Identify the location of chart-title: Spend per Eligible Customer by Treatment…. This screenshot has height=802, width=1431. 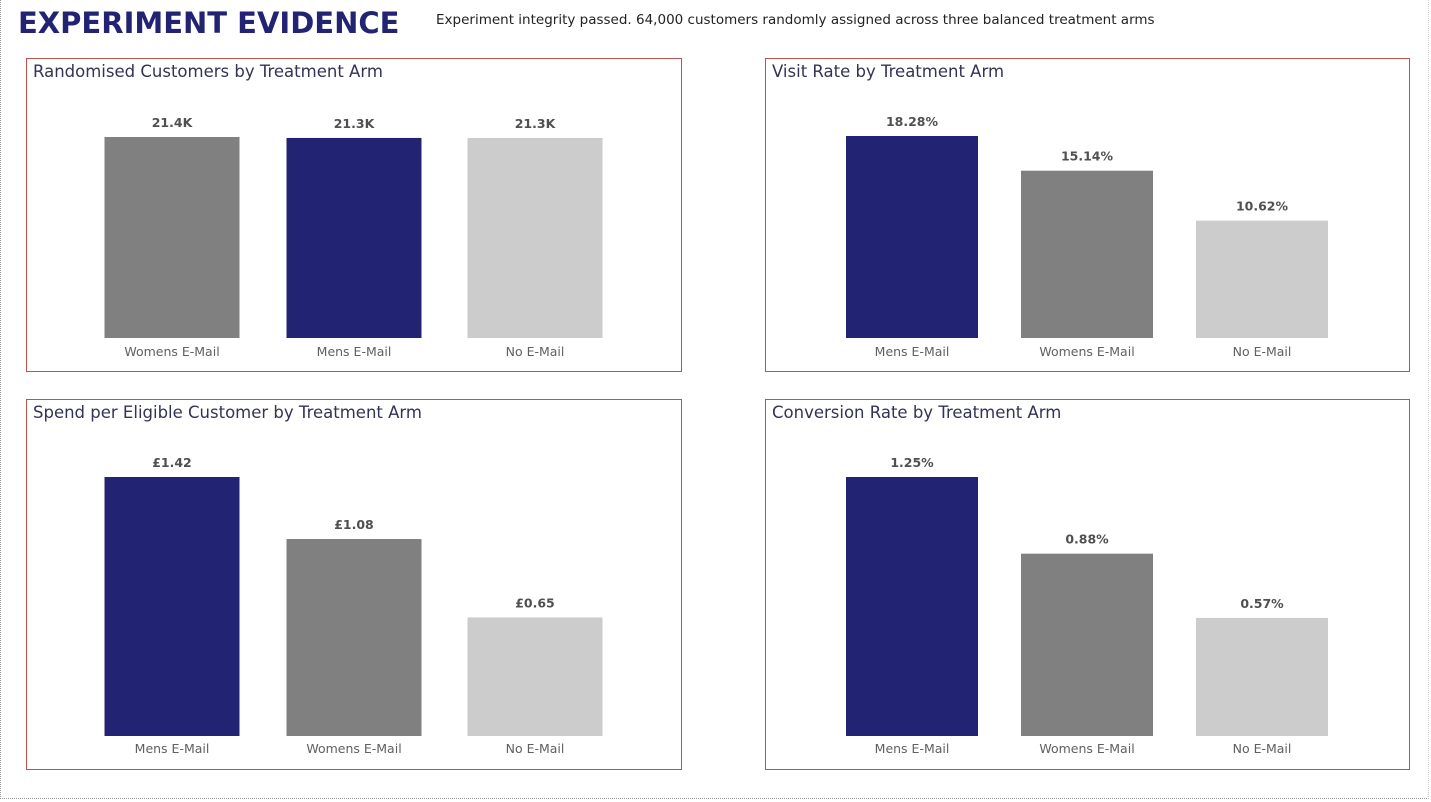
(227, 412).